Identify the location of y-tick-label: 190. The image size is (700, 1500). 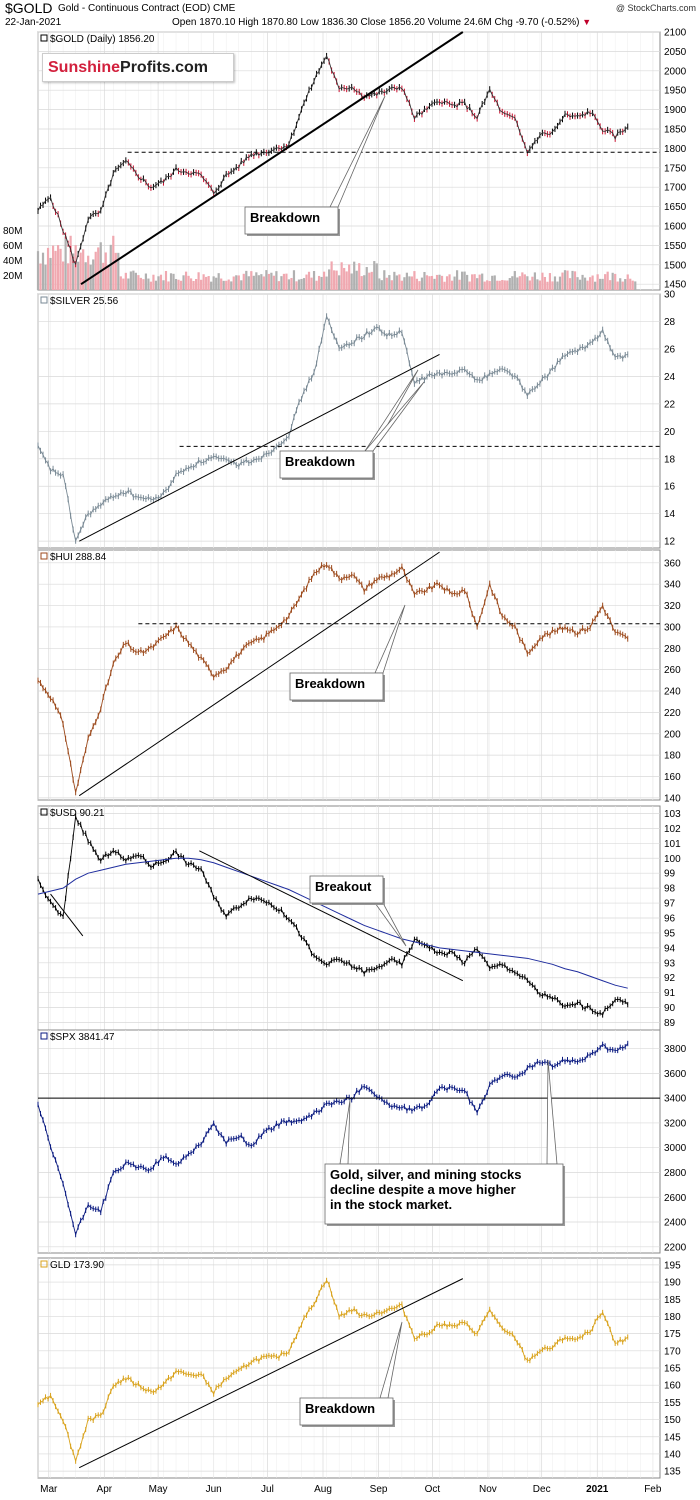
(672, 1283).